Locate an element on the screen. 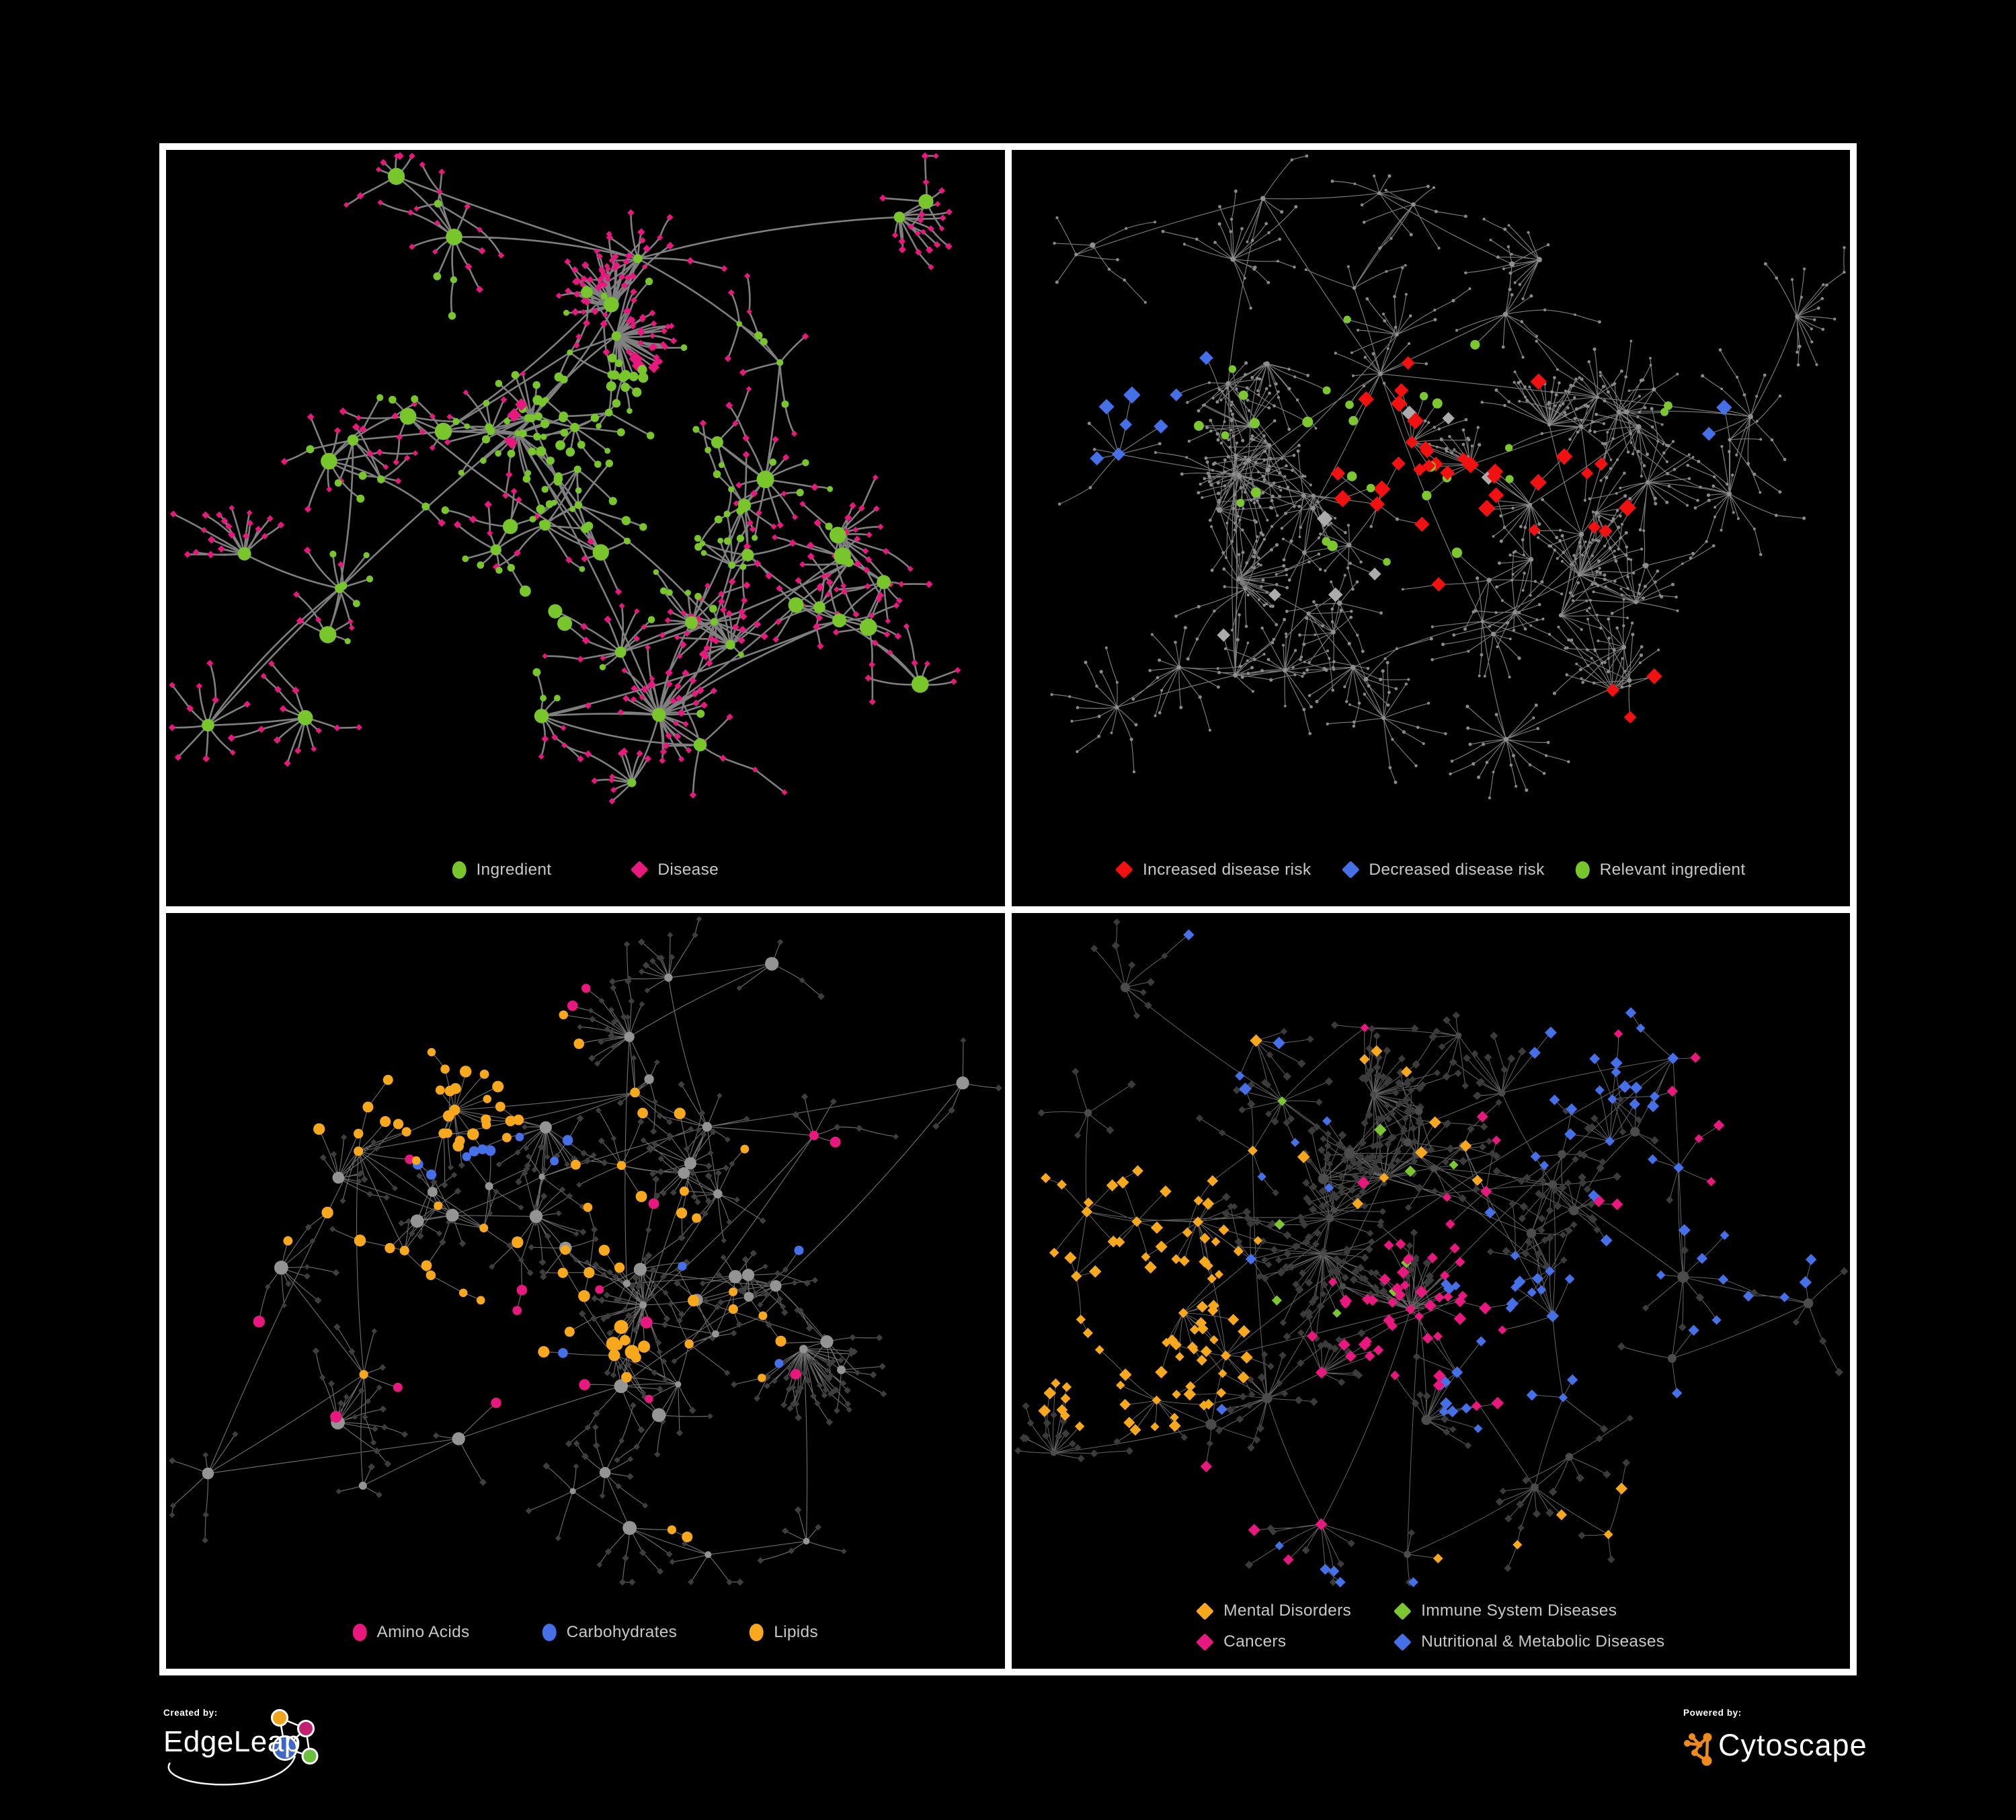 The height and width of the screenshot is (1820, 2016). edgeleap-credit: Created by: EdgeLeap is located at coordinates (284, 1758).